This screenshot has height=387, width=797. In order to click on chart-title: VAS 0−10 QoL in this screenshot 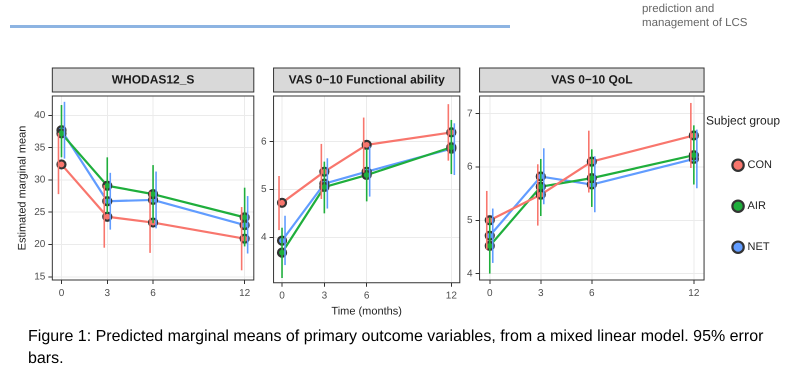, I will do `click(592, 79)`.